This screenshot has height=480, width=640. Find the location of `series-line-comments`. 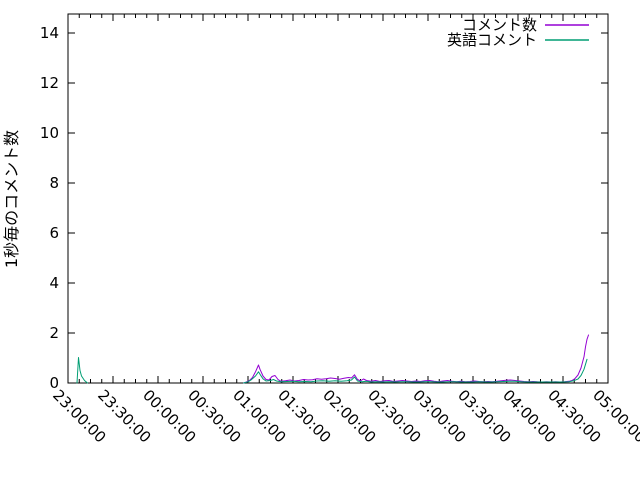

series-line-comments is located at coordinates (416, 359).